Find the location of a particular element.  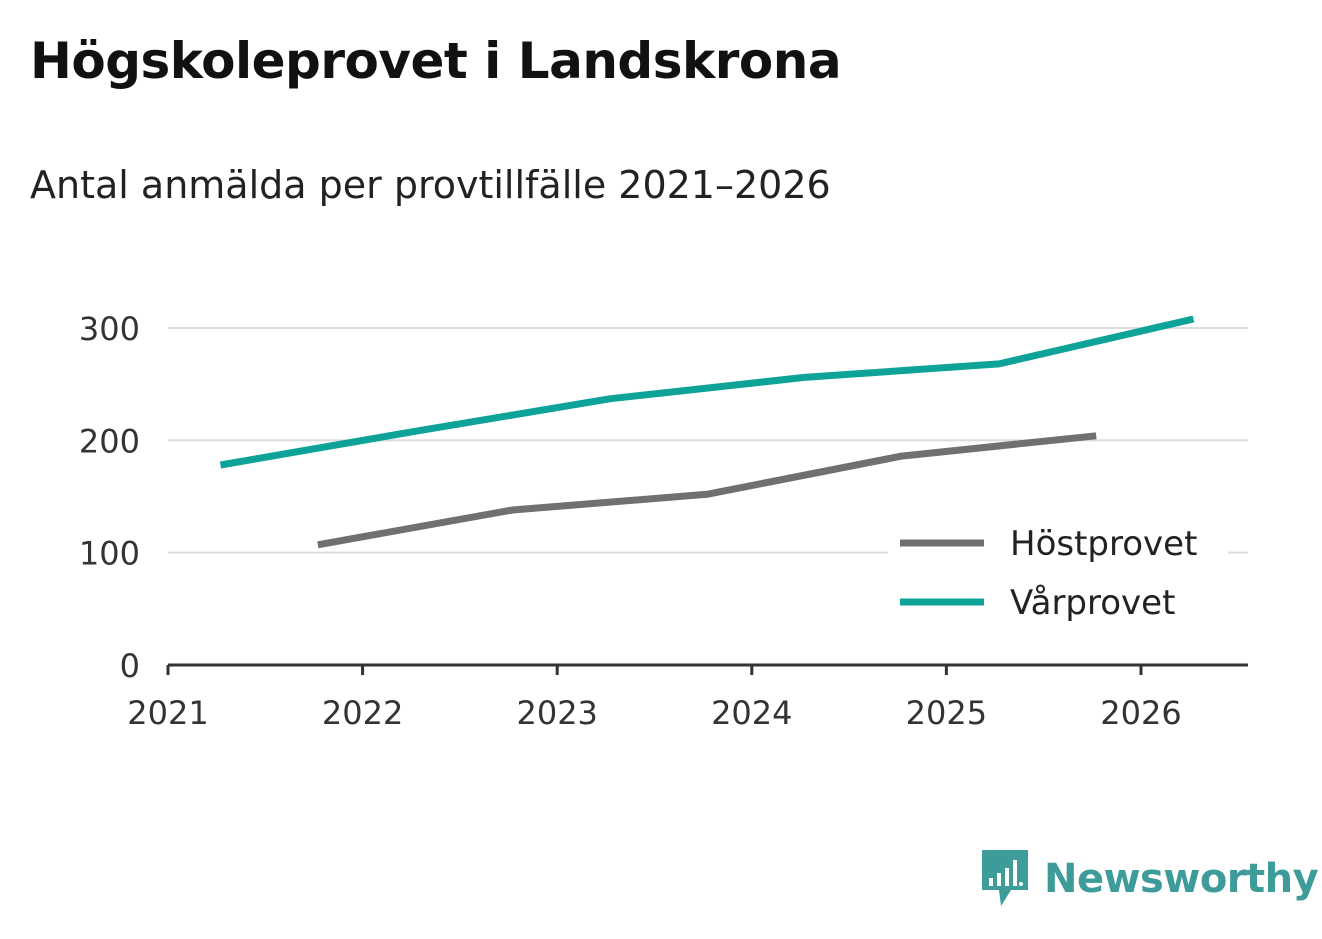

newsworthy-brand: Newsworthy is located at coordinates (1149, 879).